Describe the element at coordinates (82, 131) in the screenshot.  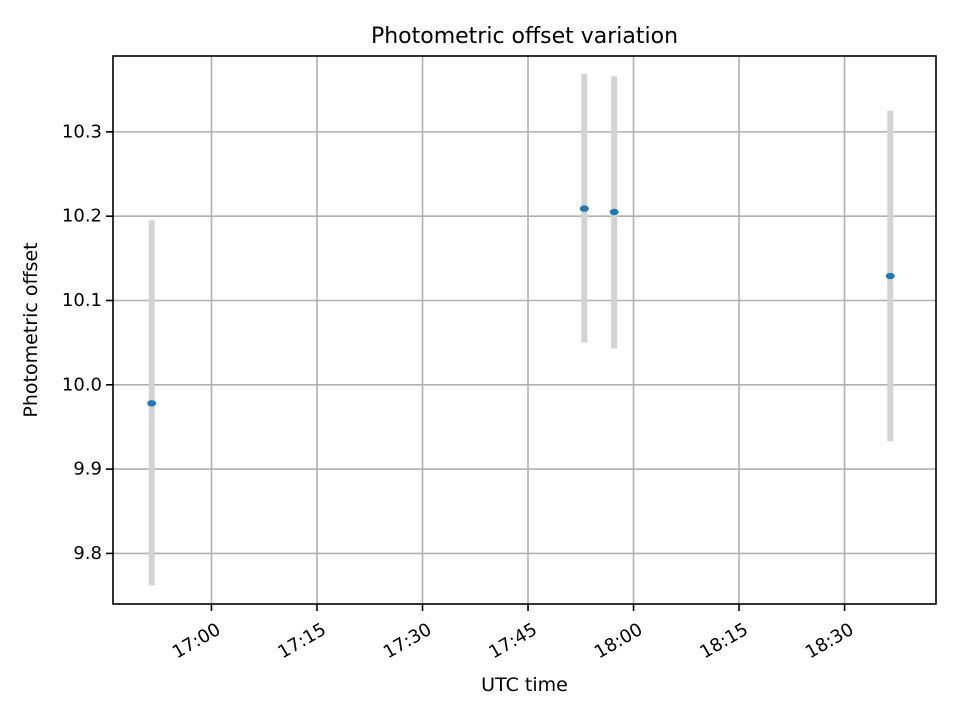
I see `y-tick-label: 10.3` at that location.